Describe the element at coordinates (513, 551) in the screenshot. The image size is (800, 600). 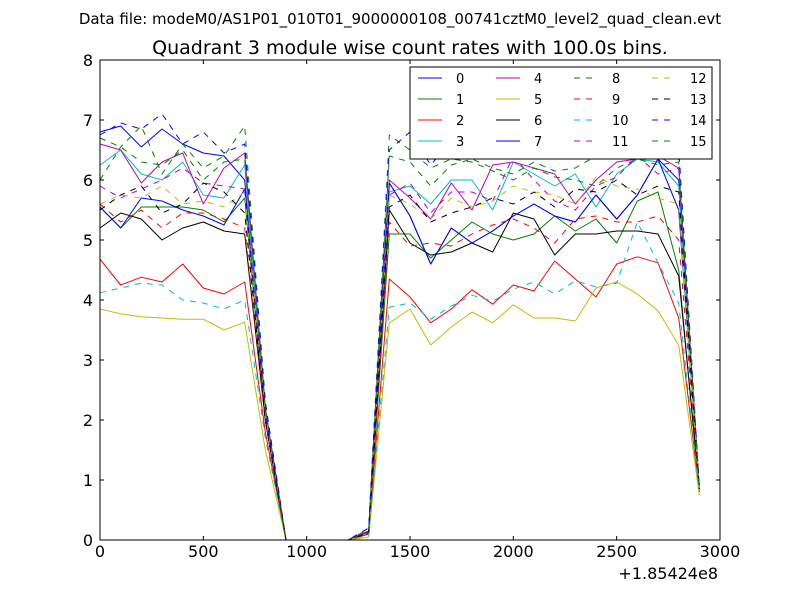
I see `x-tick-label: 2000` at that location.